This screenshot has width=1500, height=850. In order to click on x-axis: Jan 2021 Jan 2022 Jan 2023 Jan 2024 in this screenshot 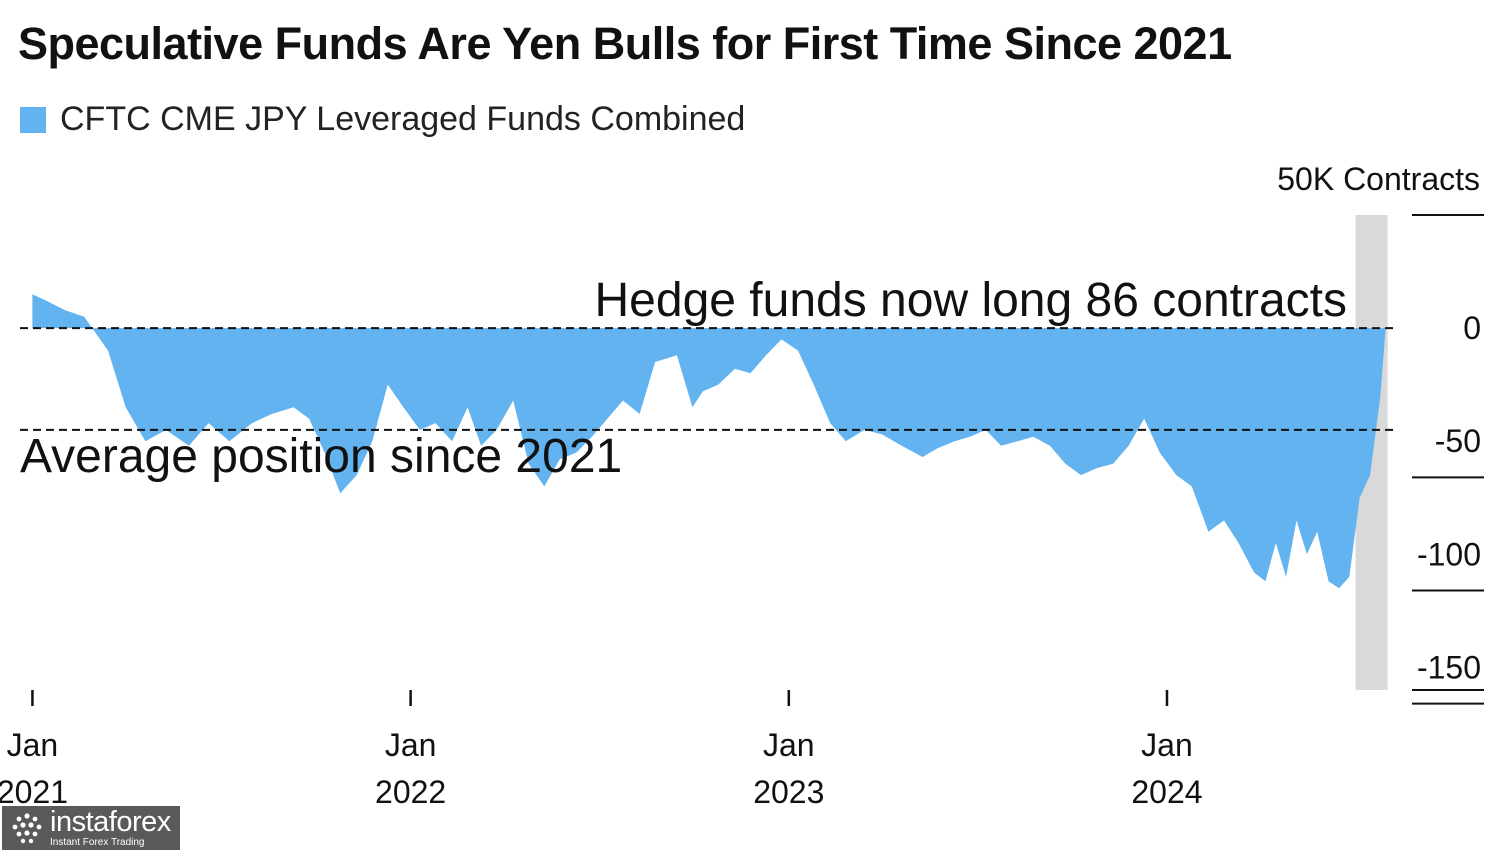, I will do `click(601, 750)`.